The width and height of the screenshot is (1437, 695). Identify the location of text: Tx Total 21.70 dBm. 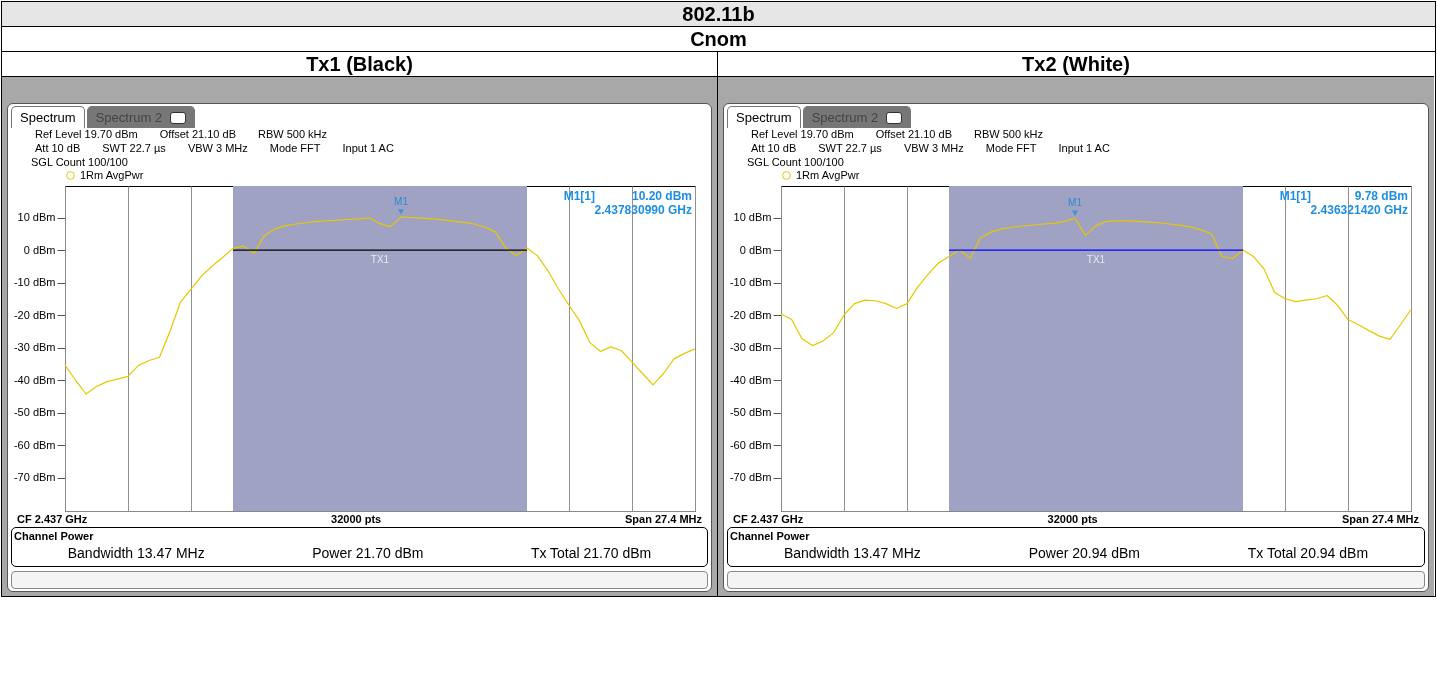
(591, 553).